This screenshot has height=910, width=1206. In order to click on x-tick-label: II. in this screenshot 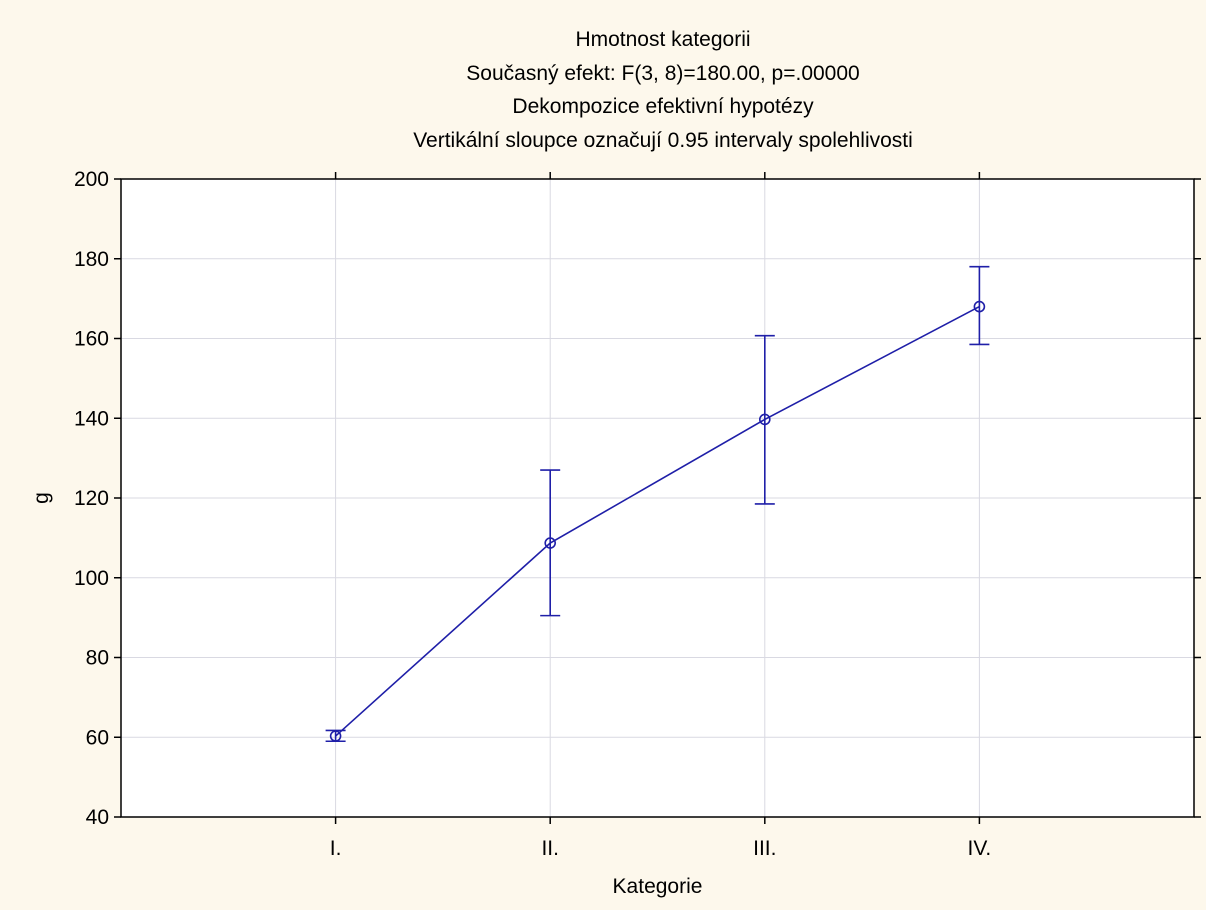, I will do `click(550, 848)`.